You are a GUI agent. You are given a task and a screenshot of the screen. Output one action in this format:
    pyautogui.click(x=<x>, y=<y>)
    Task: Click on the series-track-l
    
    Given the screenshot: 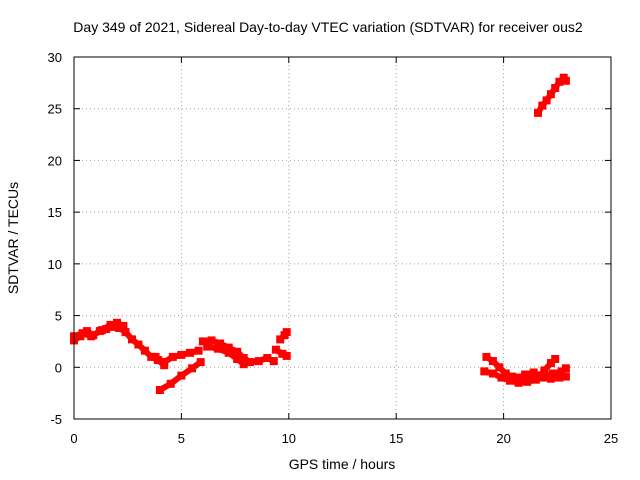 What is the action you would take?
    pyautogui.click(x=552, y=95)
    